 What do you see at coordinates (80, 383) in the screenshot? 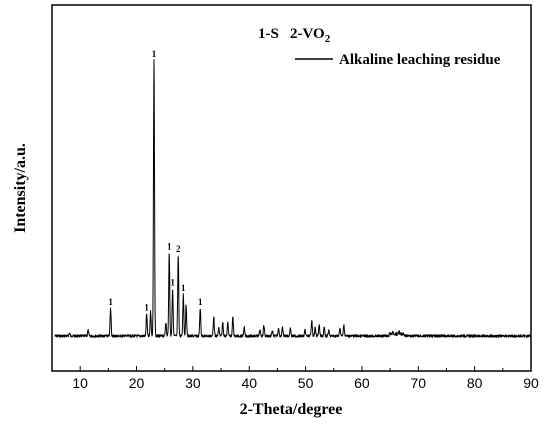
I see `x-tick-label: 10` at bounding box center [80, 383].